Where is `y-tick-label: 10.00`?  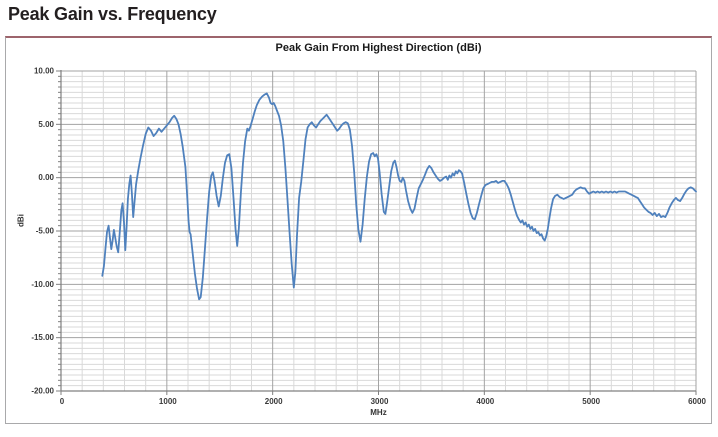
y-tick-label: 10.00 is located at coordinates (44, 71).